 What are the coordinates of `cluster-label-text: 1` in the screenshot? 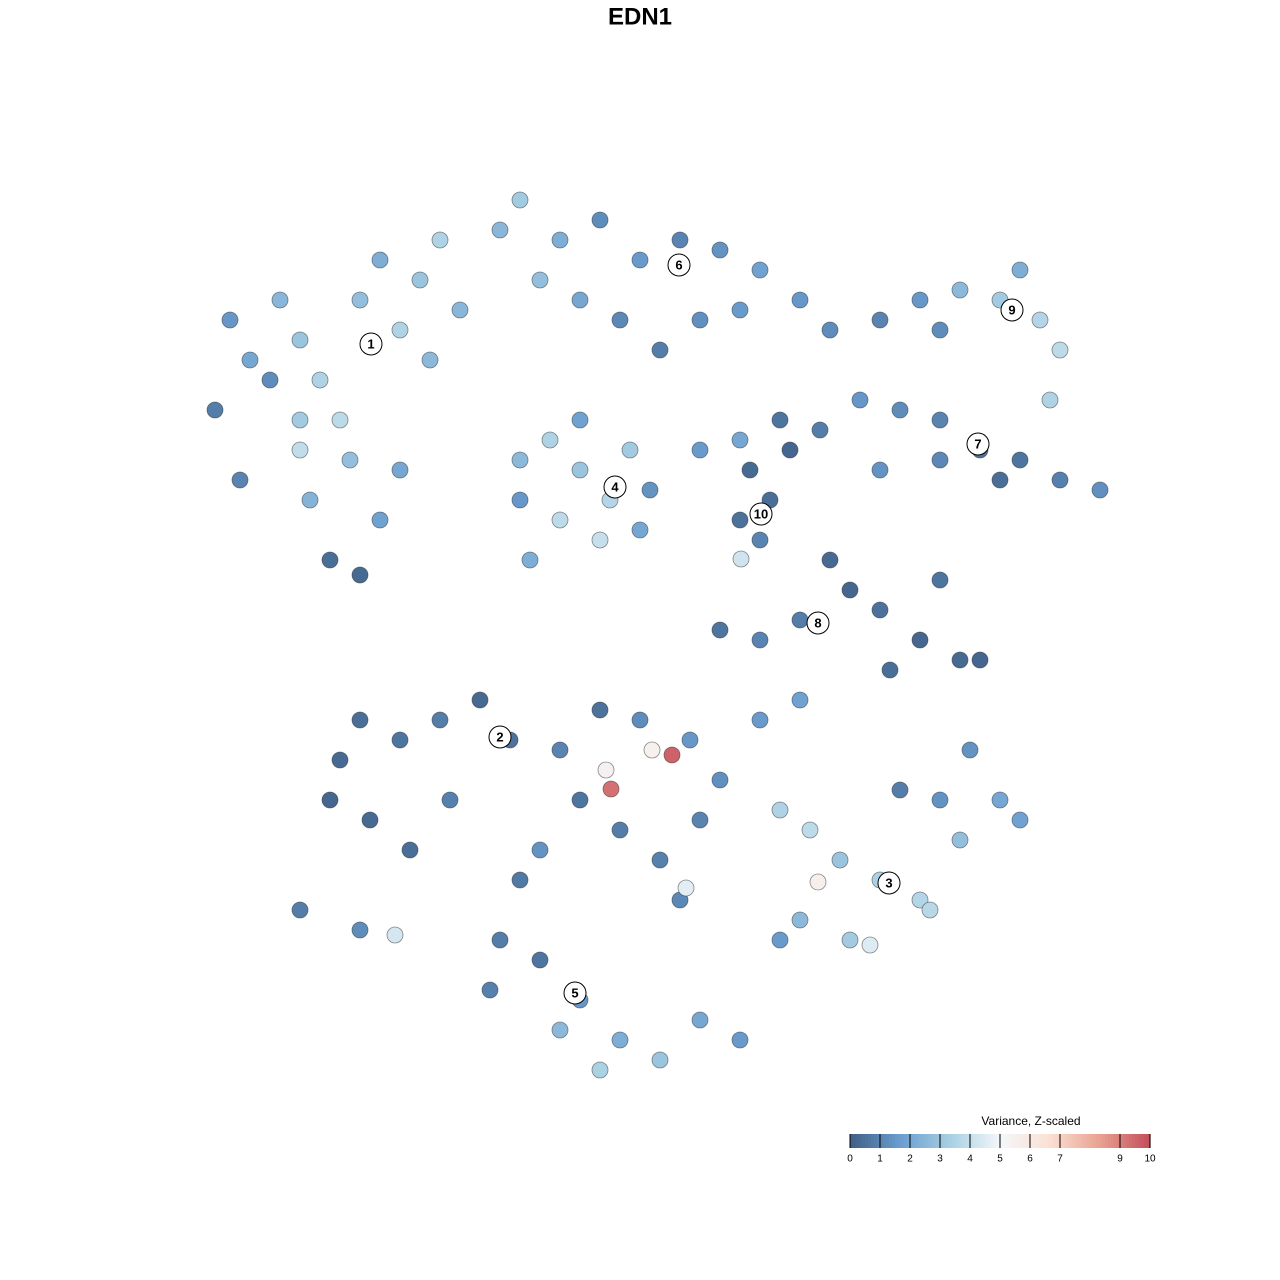 It's located at (370, 343).